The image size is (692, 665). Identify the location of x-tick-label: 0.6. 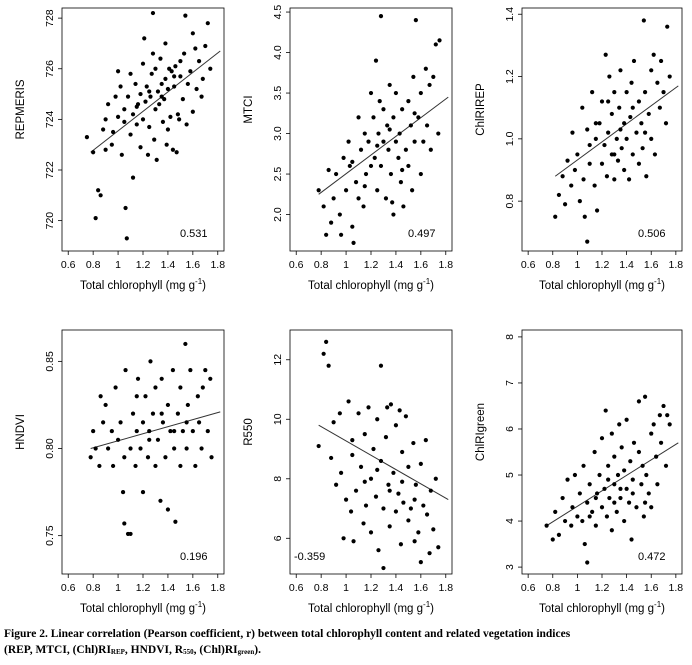
(528, 265).